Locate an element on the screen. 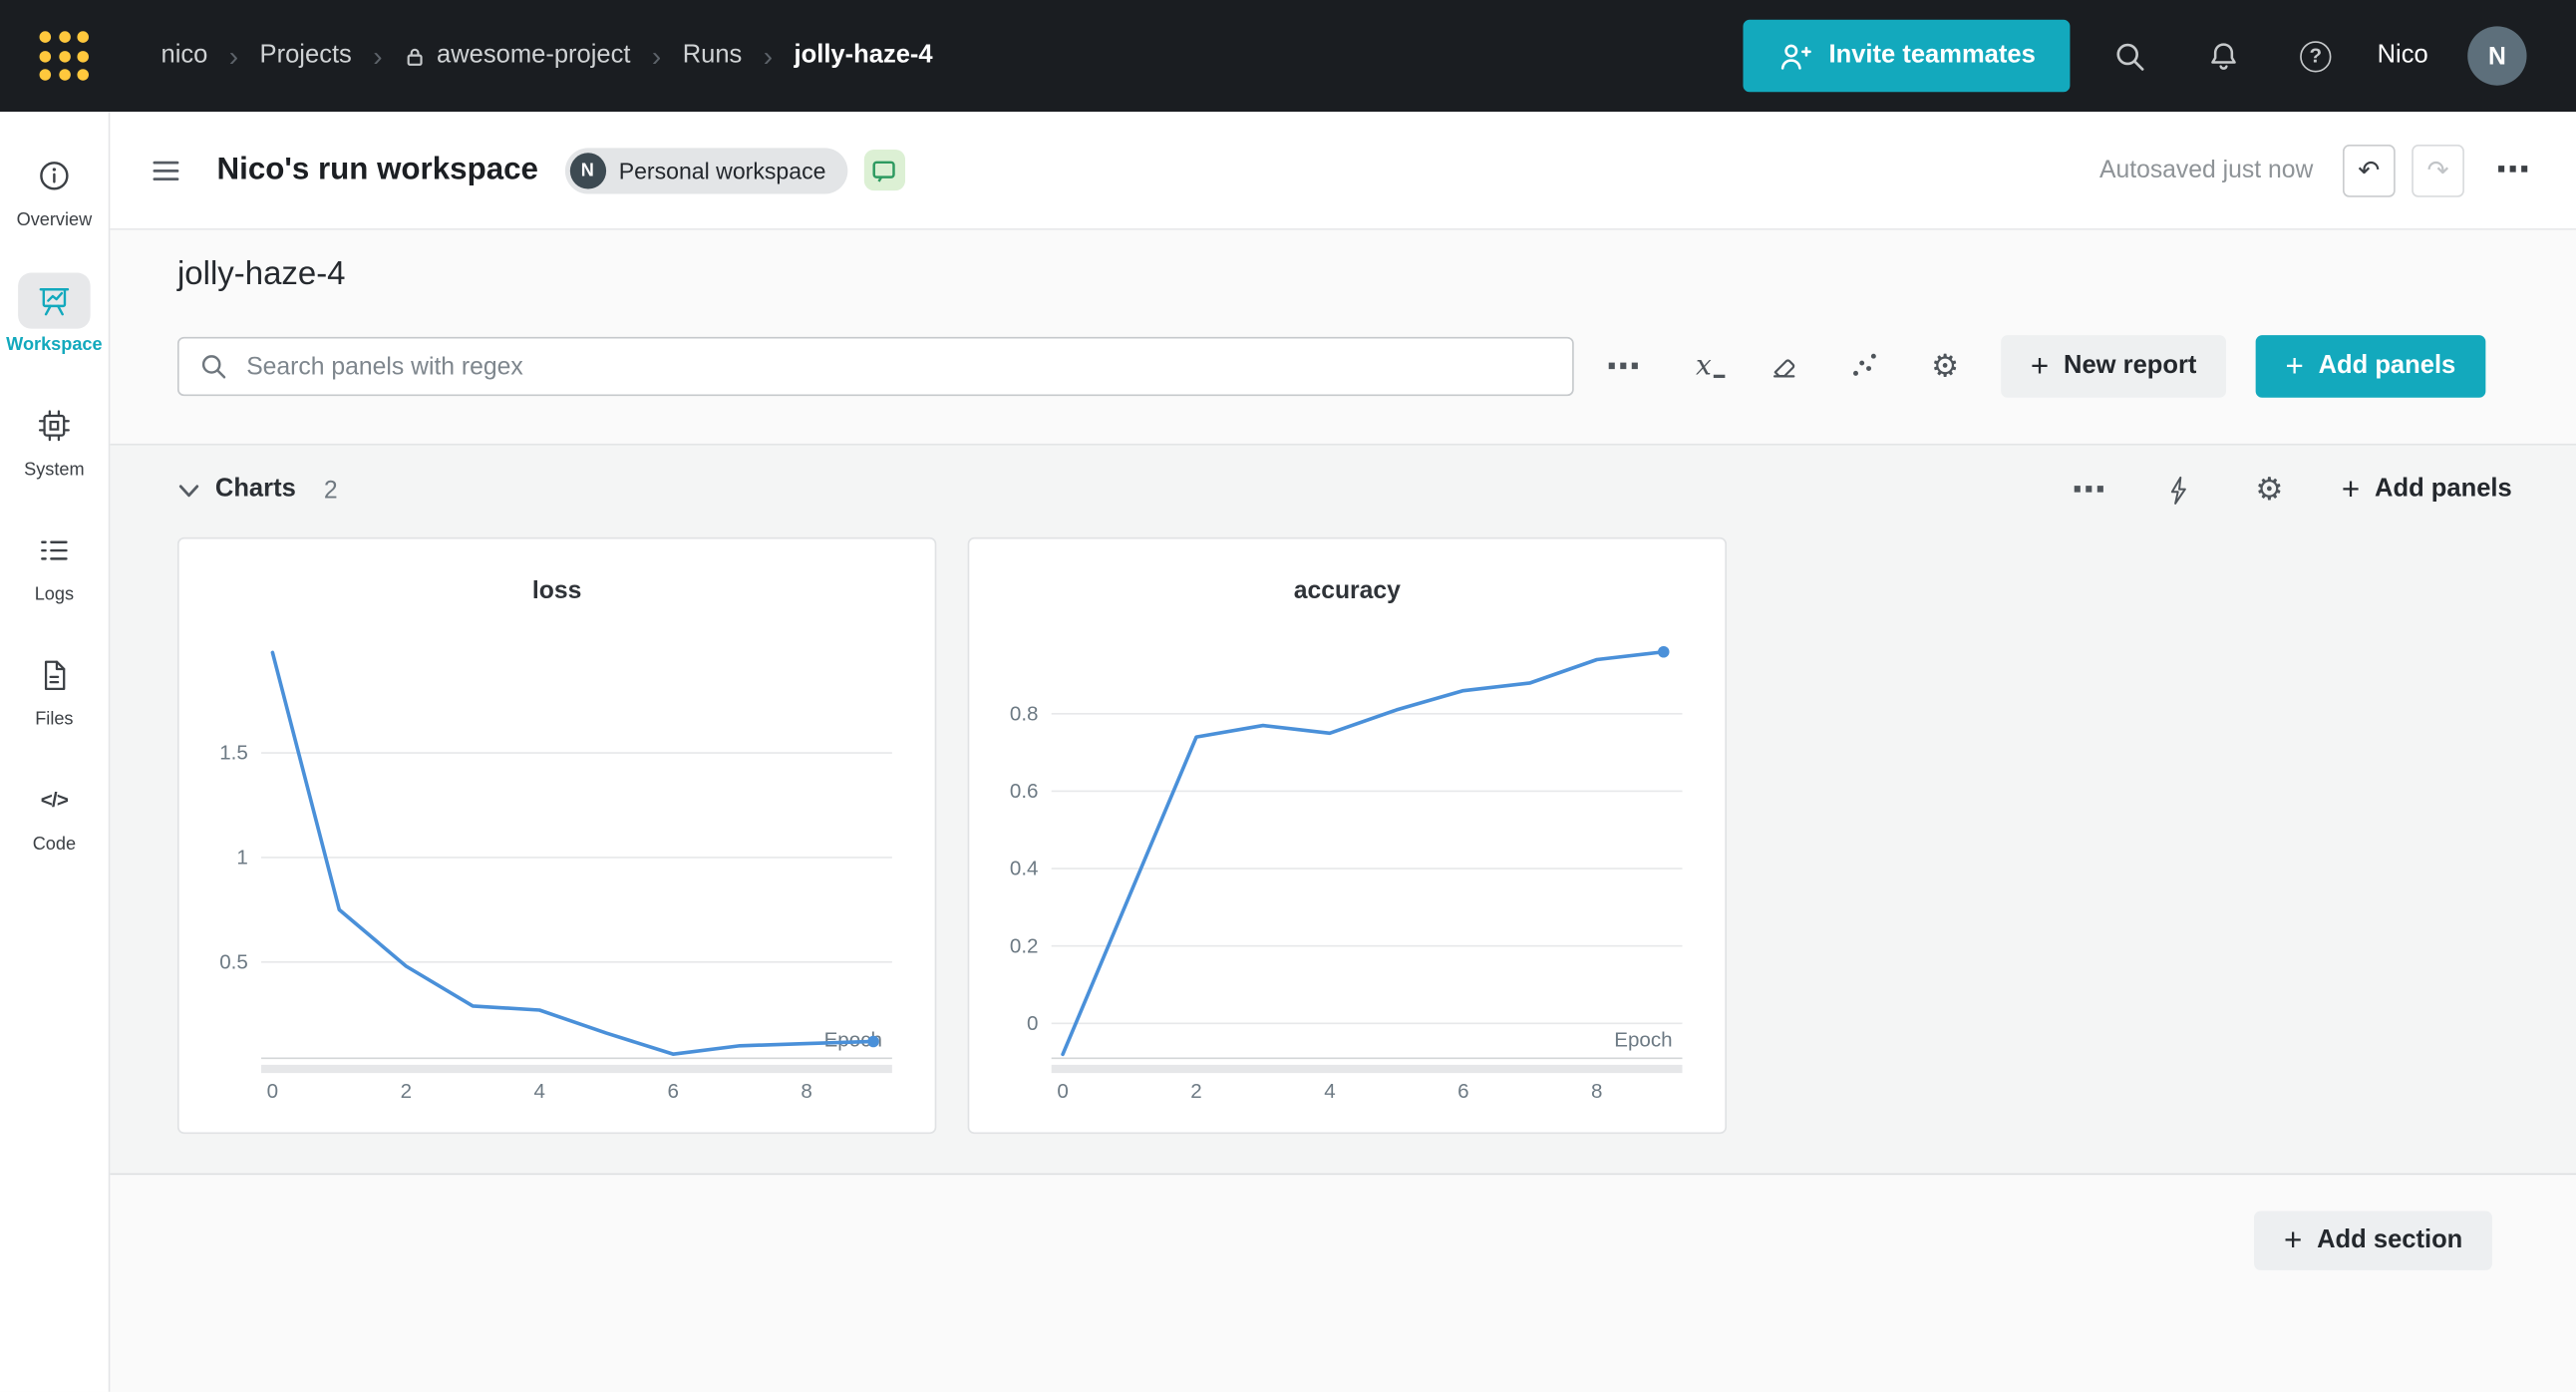 Image resolution: width=2576 pixels, height=1392 pixels. workspace-title: Nico's run workspace is located at coordinates (377, 169).